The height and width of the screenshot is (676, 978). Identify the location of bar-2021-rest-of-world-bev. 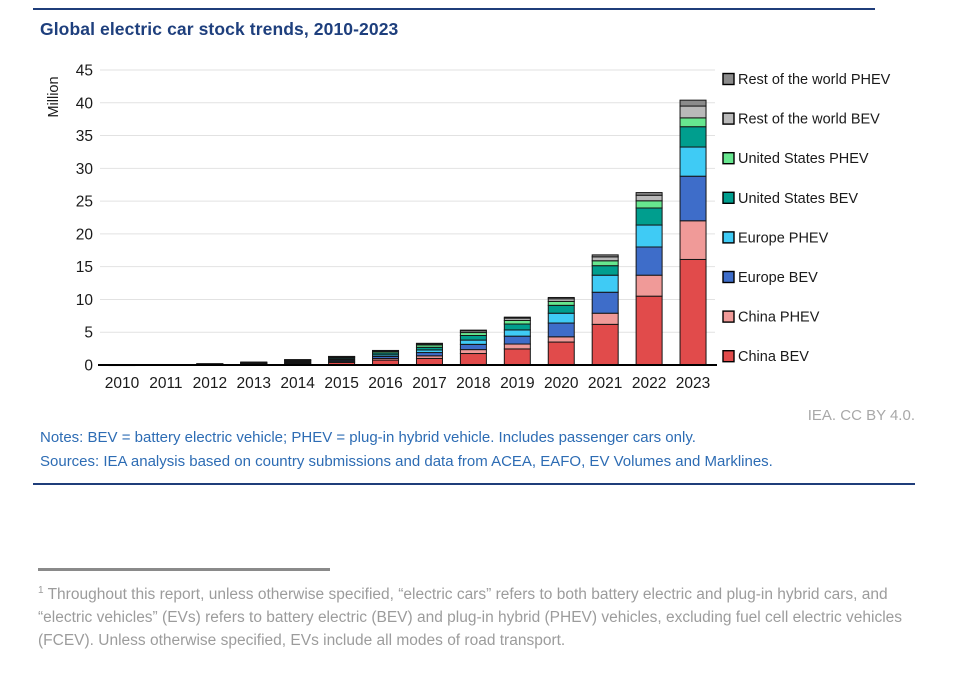
(605, 259).